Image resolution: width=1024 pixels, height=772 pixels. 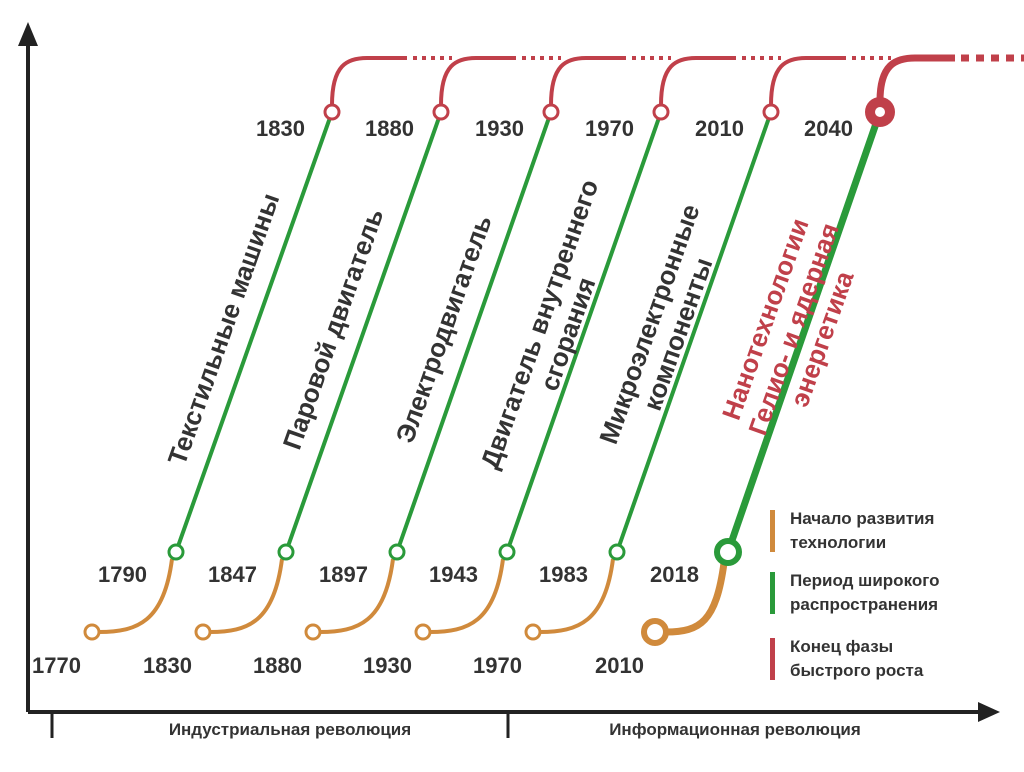 What do you see at coordinates (563, 574) in the screenshot?
I see `spread-year: 1983` at bounding box center [563, 574].